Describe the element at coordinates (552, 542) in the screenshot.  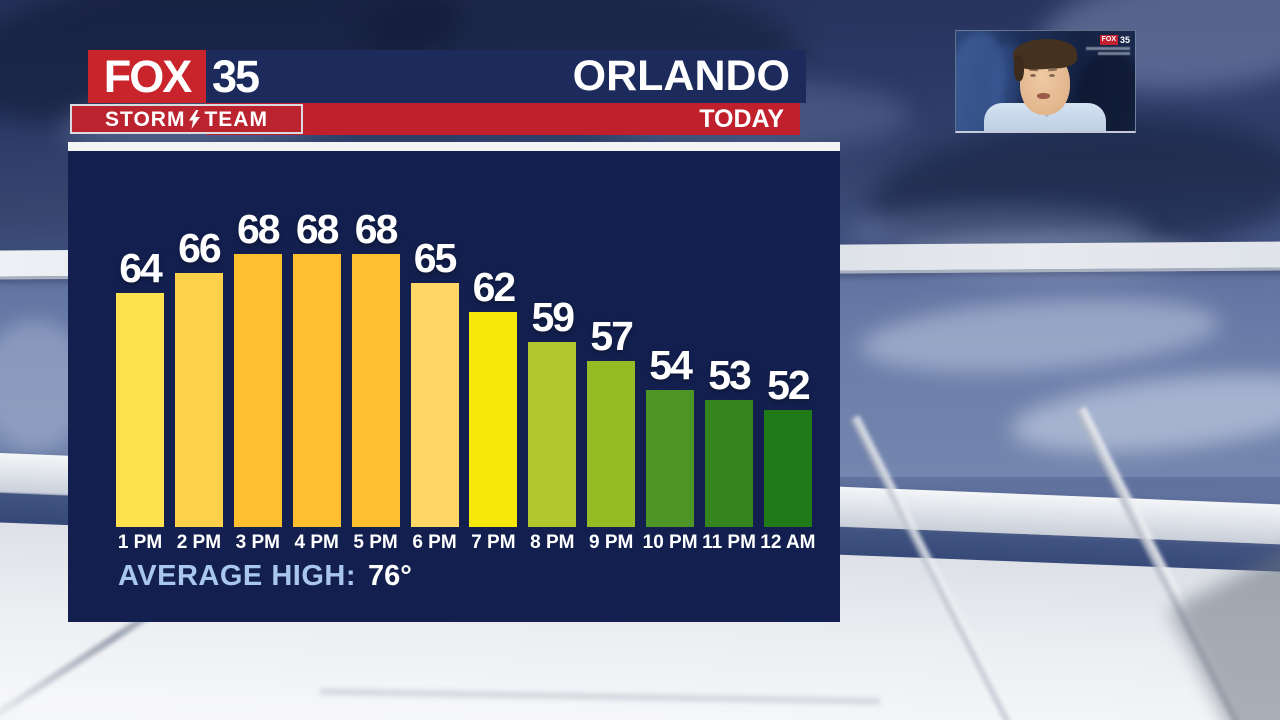
I see `time-axis-label: 8 PM` at that location.